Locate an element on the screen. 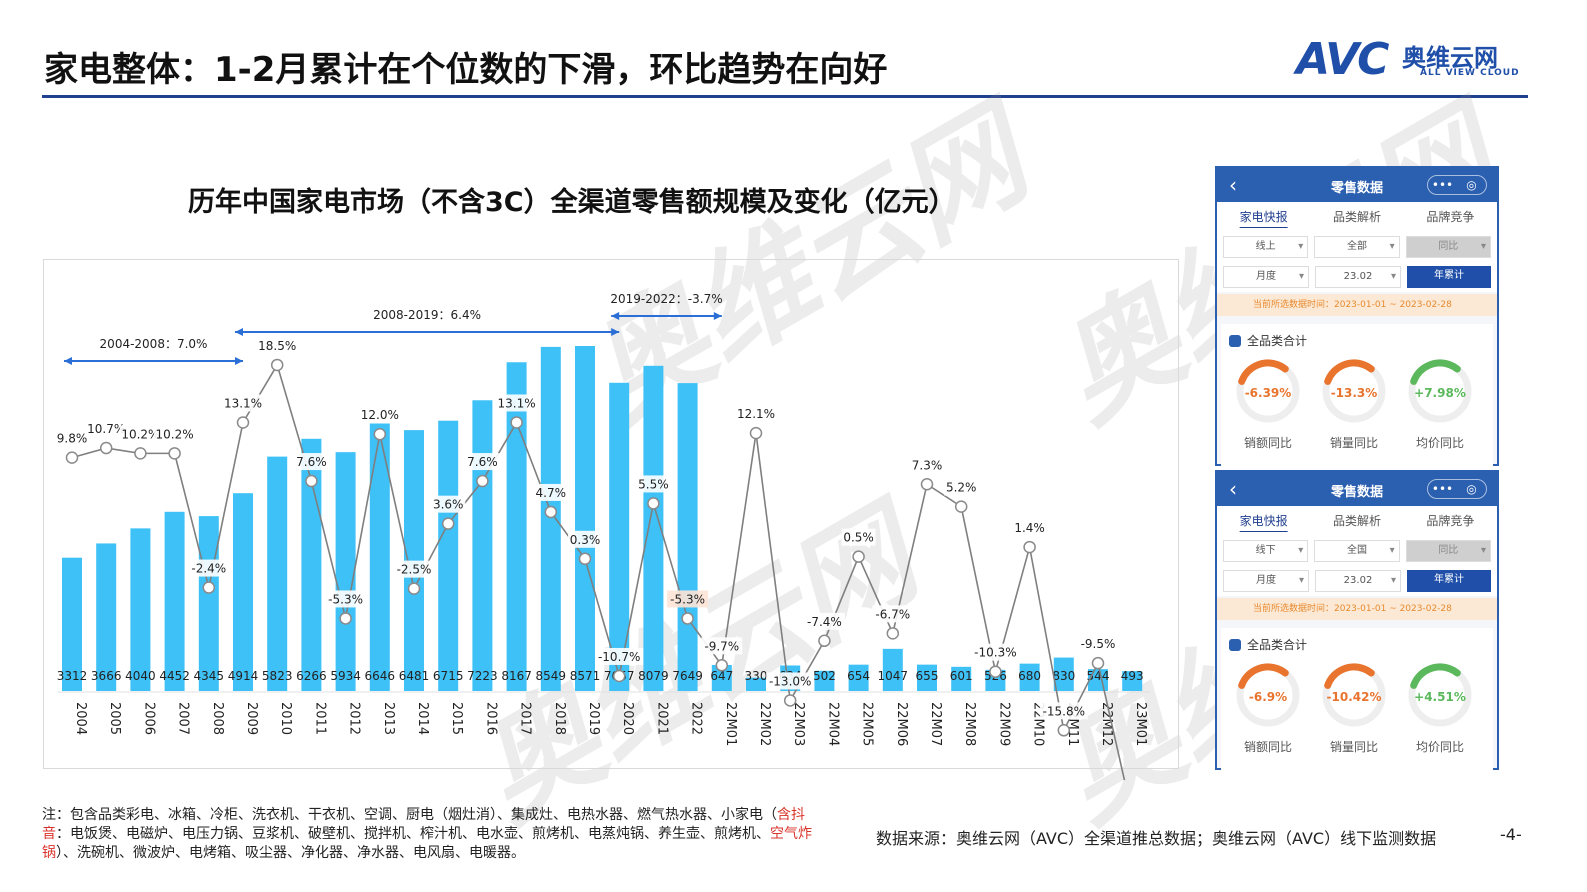 Image resolution: width=1587 pixels, height=892 pixels. gauge-label: 销量同比 is located at coordinates (1353, 747).